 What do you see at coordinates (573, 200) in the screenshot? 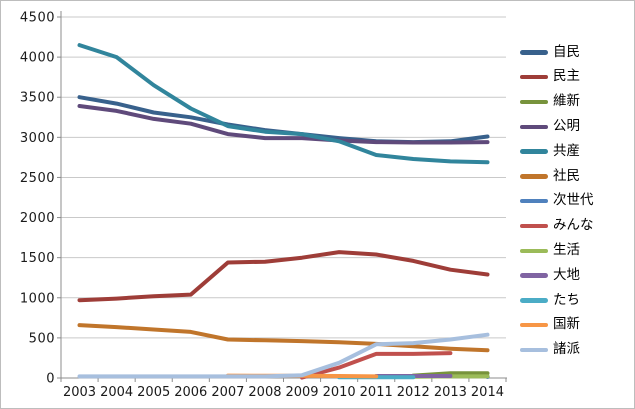
I see `legend-label: 次世代` at bounding box center [573, 200].